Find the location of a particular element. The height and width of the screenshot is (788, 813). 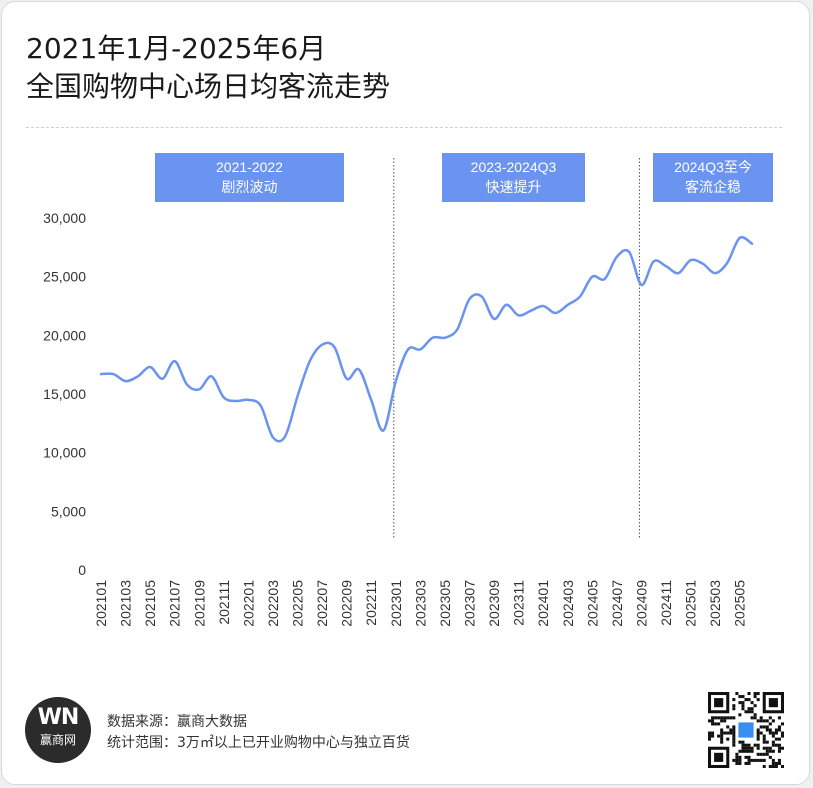

y-tick-label: 15,000 is located at coordinates (64, 394).